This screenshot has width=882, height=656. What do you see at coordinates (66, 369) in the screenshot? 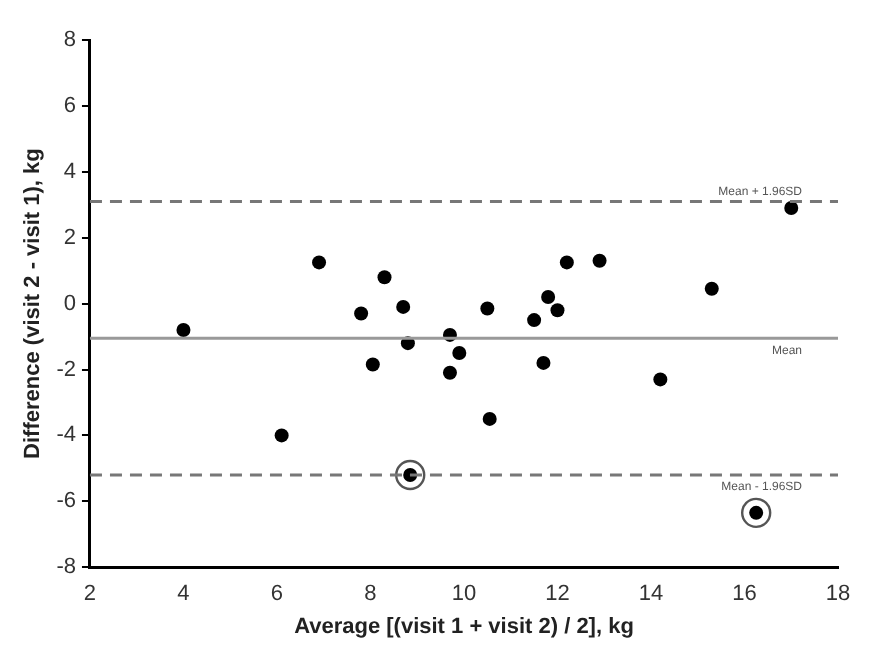
I see `y-tick-label: -2` at bounding box center [66, 369].